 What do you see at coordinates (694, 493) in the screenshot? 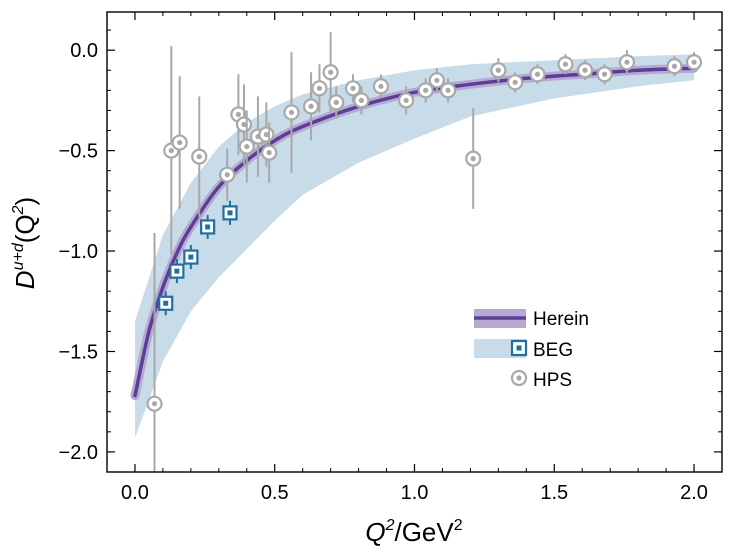
I see `x-tick-label: 2.0` at bounding box center [694, 493].